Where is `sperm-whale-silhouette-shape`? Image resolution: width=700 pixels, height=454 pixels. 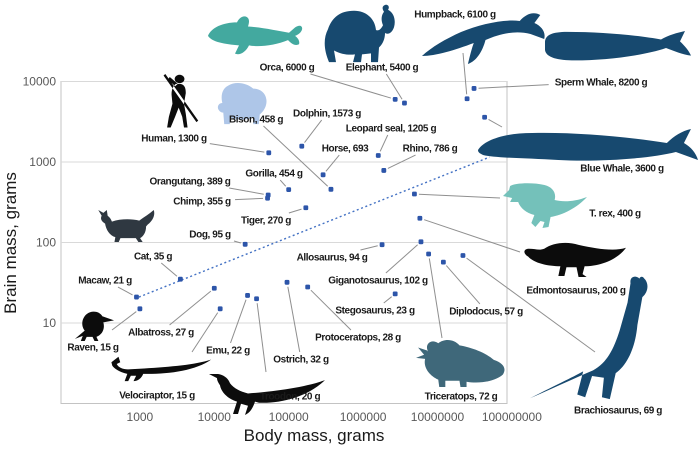
sperm-whale-silhouette-shape is located at coordinates (618, 45).